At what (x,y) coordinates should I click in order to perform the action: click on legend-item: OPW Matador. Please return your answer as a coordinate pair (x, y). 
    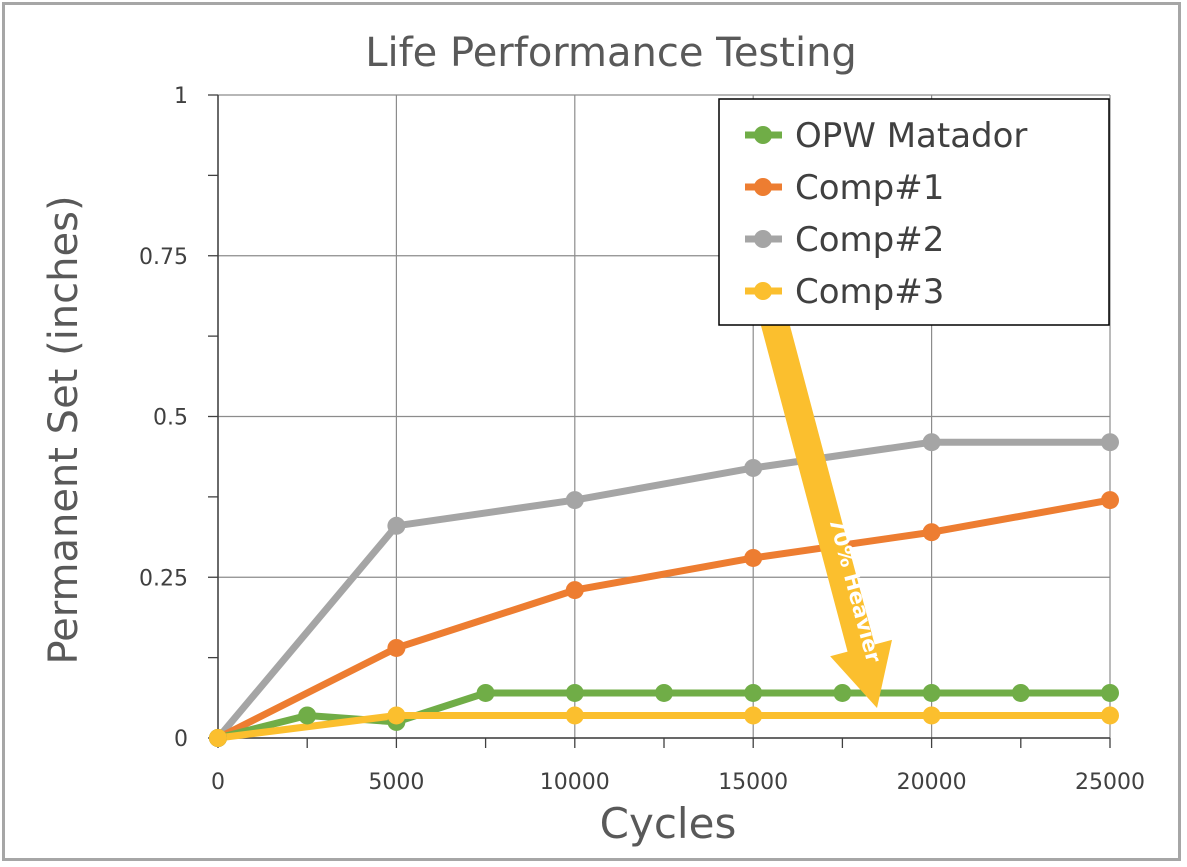
    Looking at the image, I should click on (886, 136).